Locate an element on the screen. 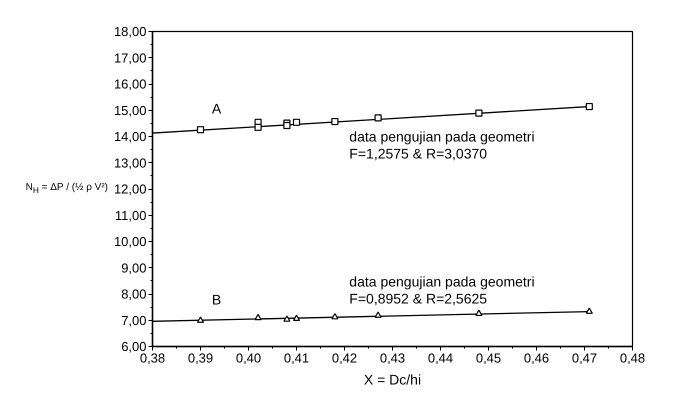 The width and height of the screenshot is (678, 410). y-tick-label: 16,00 is located at coordinates (130, 84).